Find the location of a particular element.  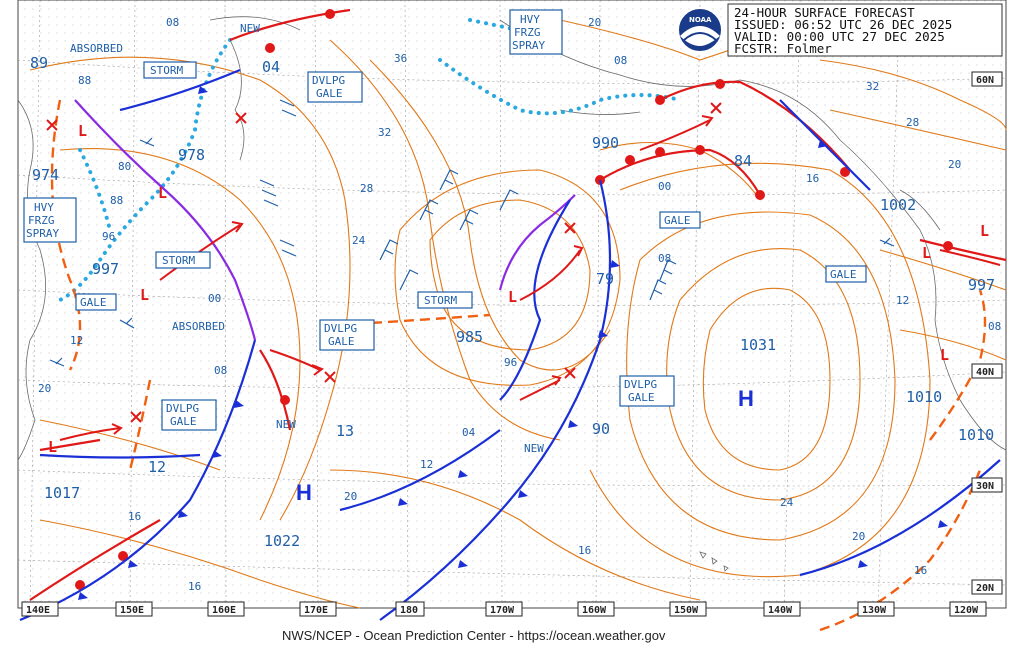

svg-text: 150E is located at coordinates (132, 610).